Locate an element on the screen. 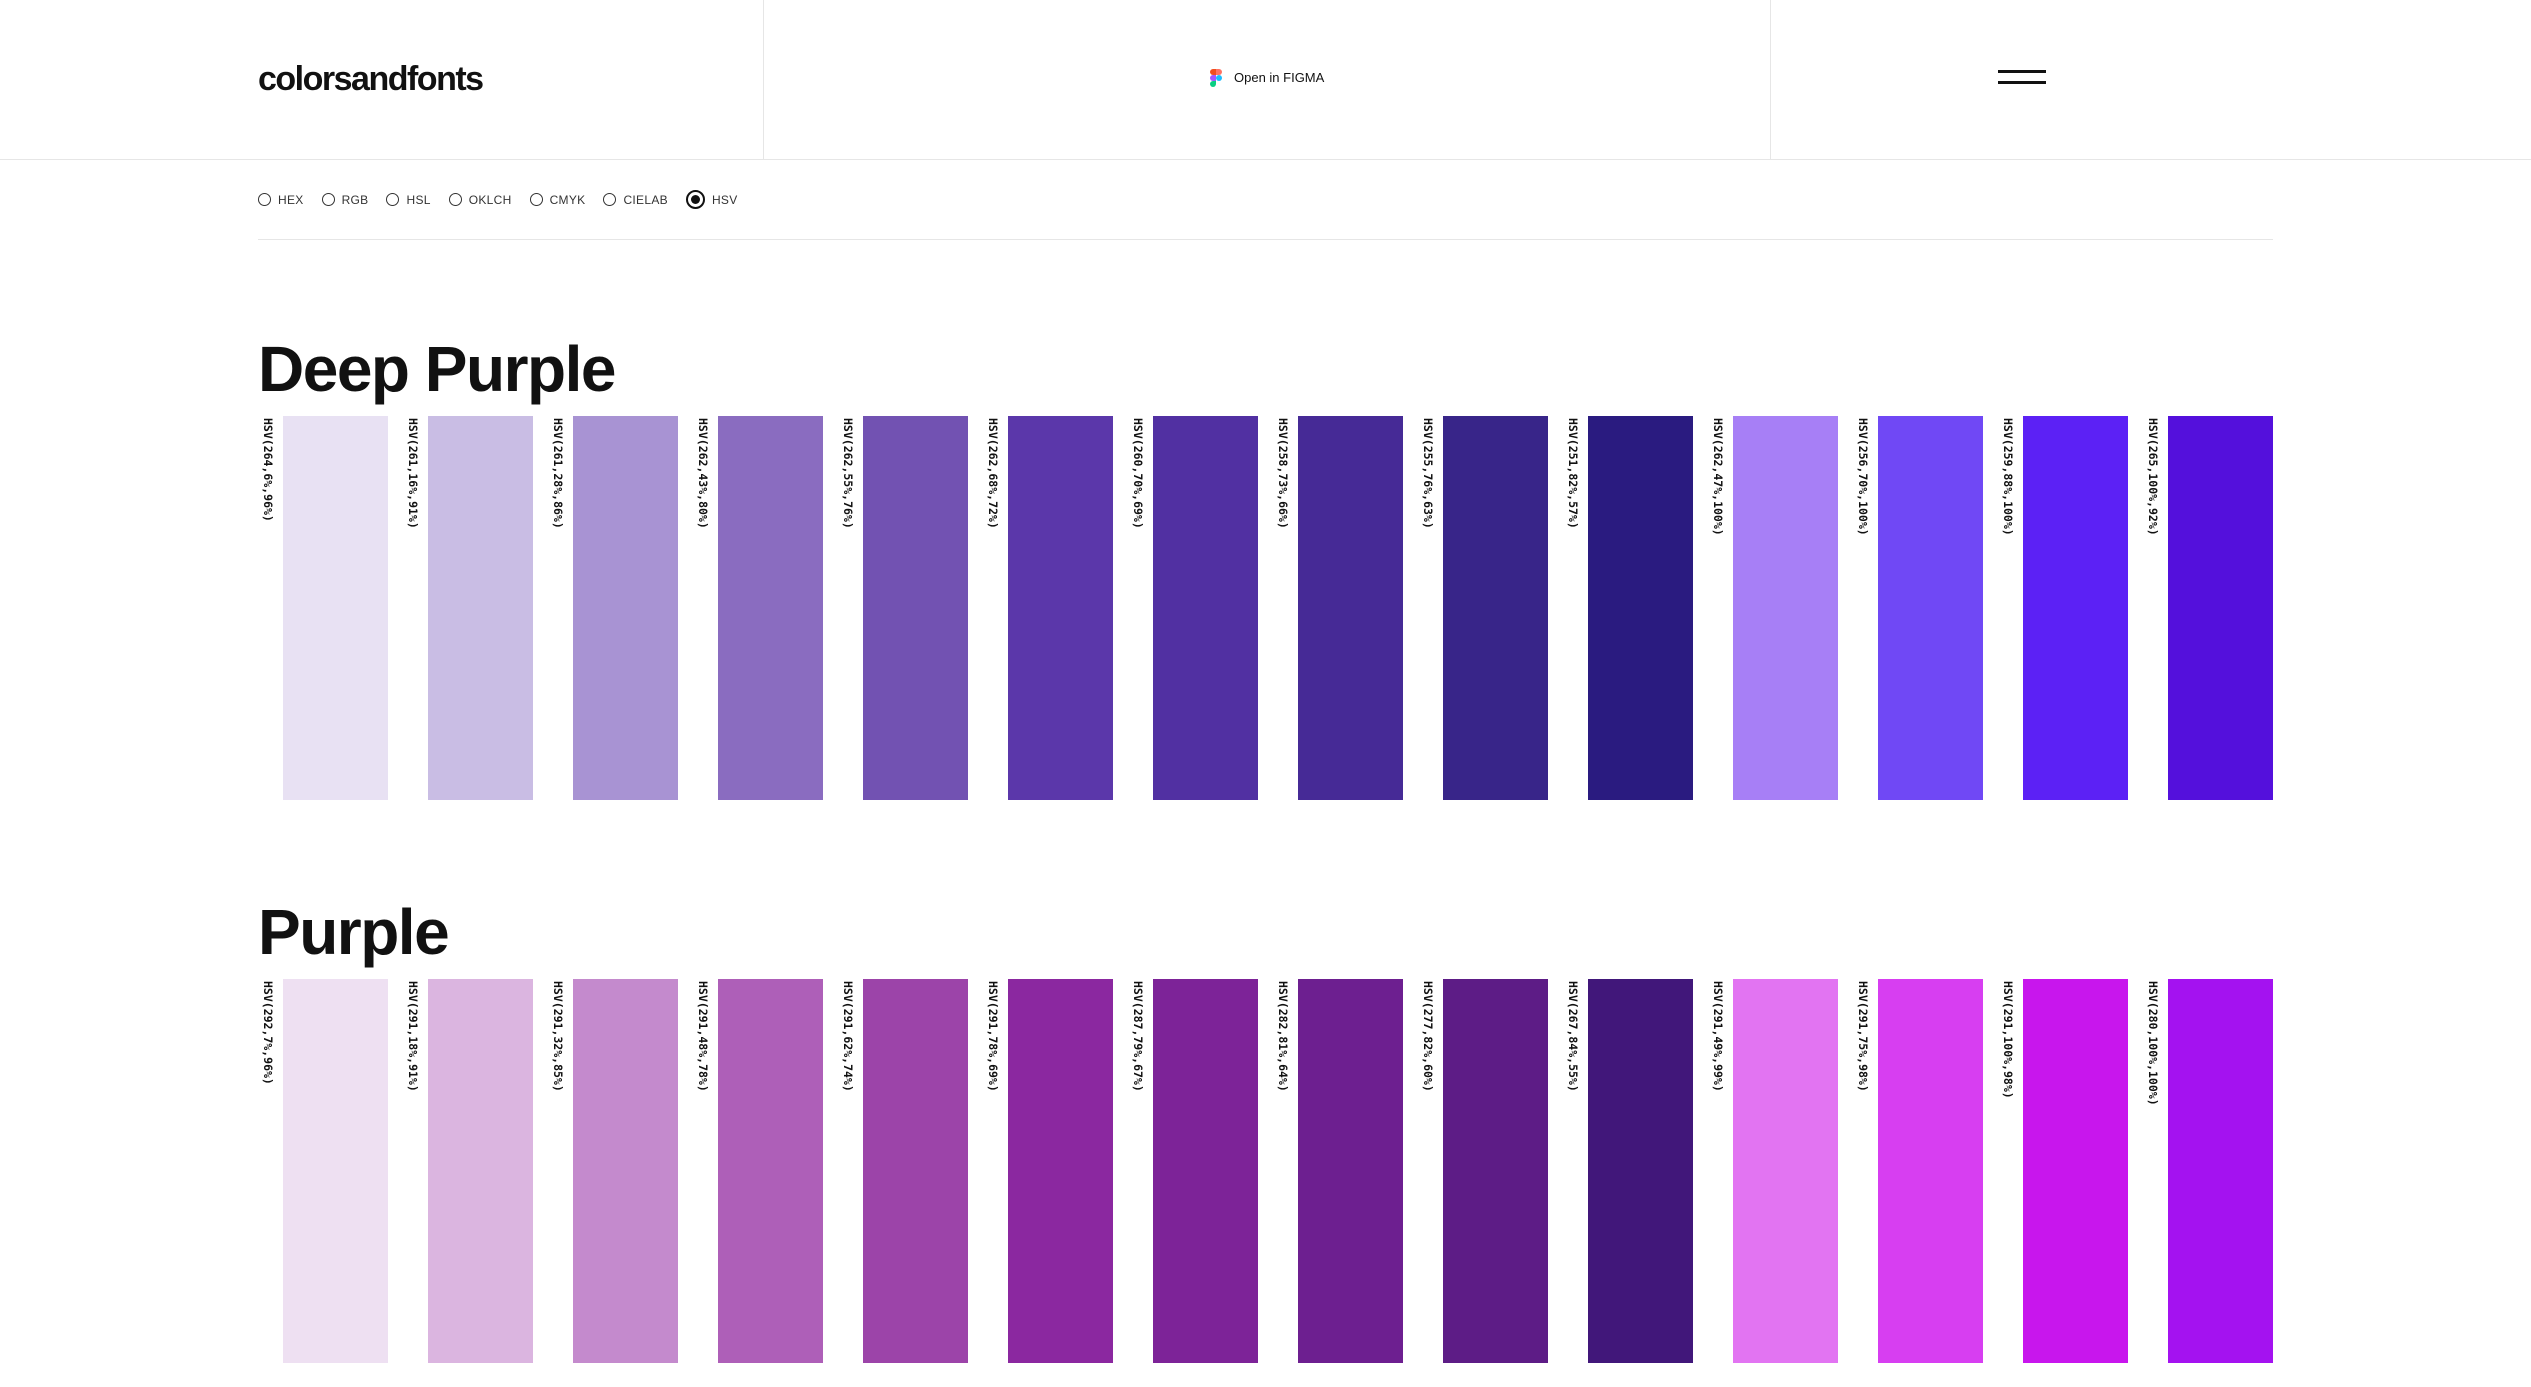 This screenshot has width=2531, height=1387. swatch-code-text: HSV(256,70%,100%) is located at coordinates (1863, 477).